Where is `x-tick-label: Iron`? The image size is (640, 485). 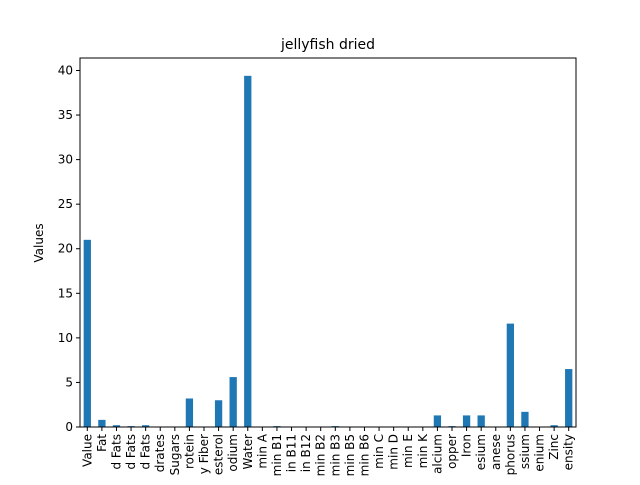
x-tick-label: Iron is located at coordinates (467, 445).